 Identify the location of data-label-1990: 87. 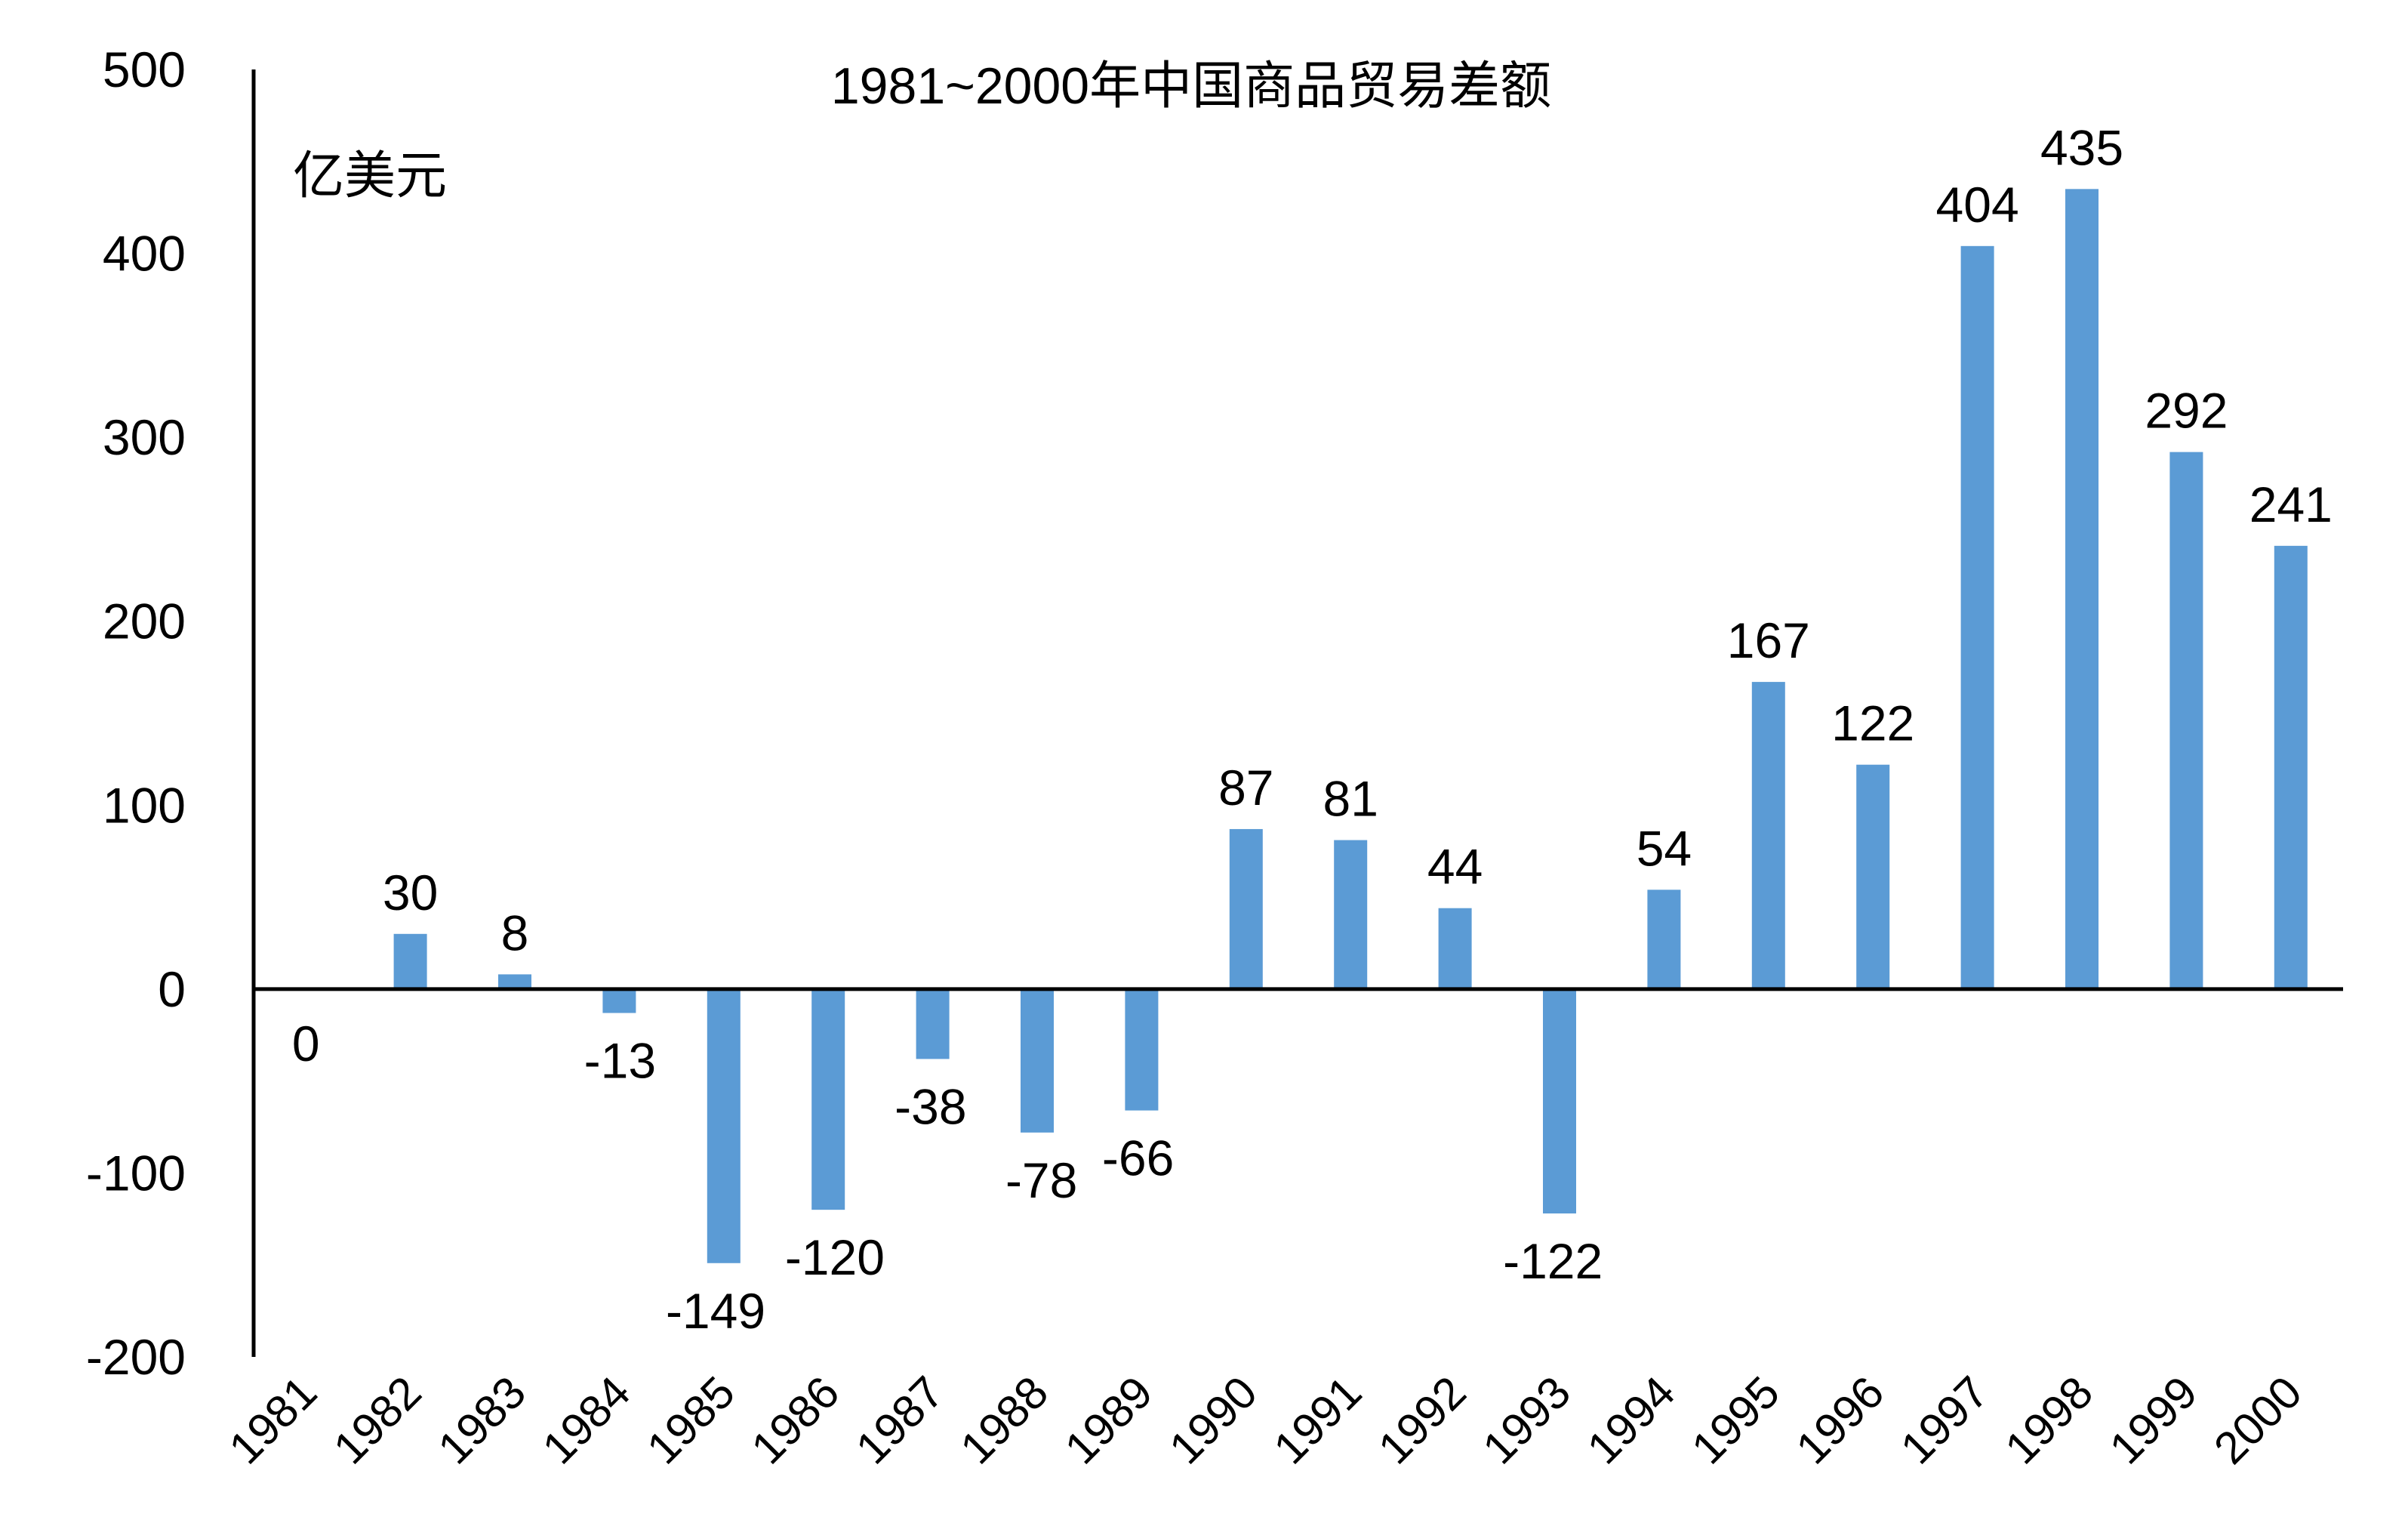
(1245, 788).